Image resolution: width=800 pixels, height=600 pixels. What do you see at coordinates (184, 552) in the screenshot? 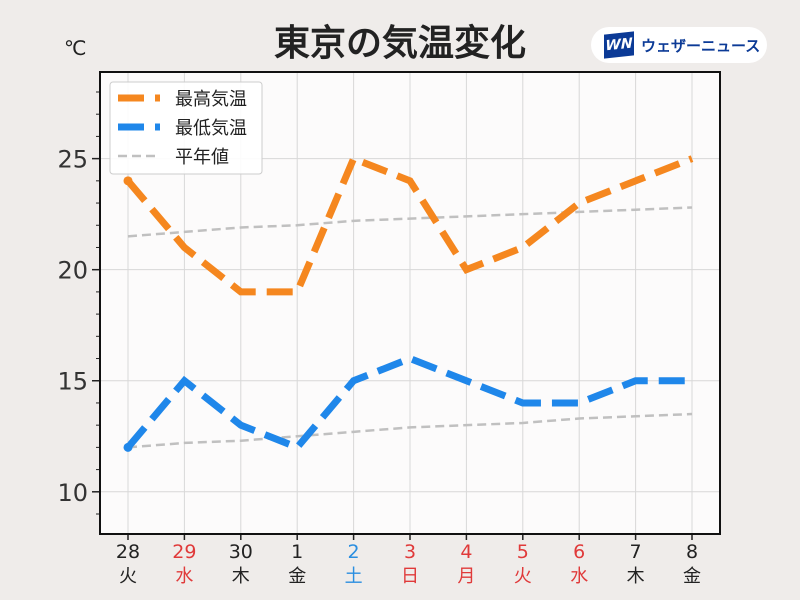
I see `x-tick-day: 29` at bounding box center [184, 552].